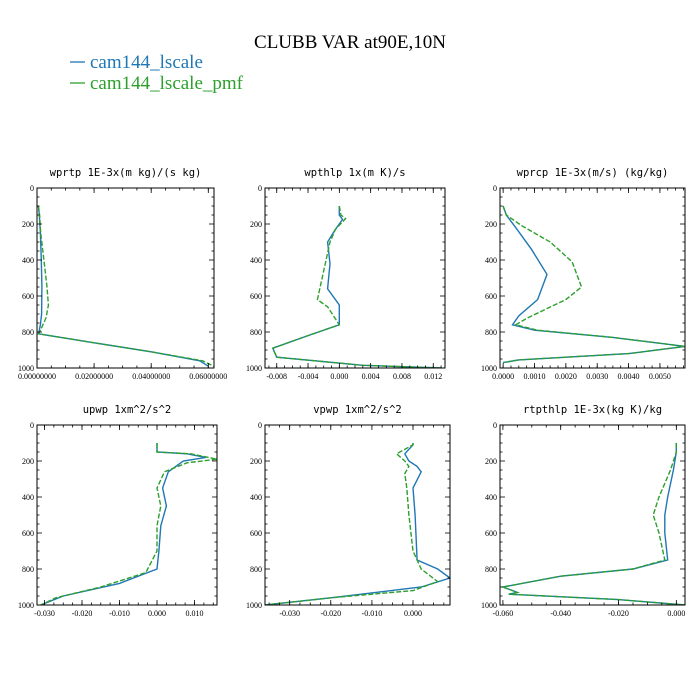  I want to click on x-tick-label: 0.0030, so click(597, 376).